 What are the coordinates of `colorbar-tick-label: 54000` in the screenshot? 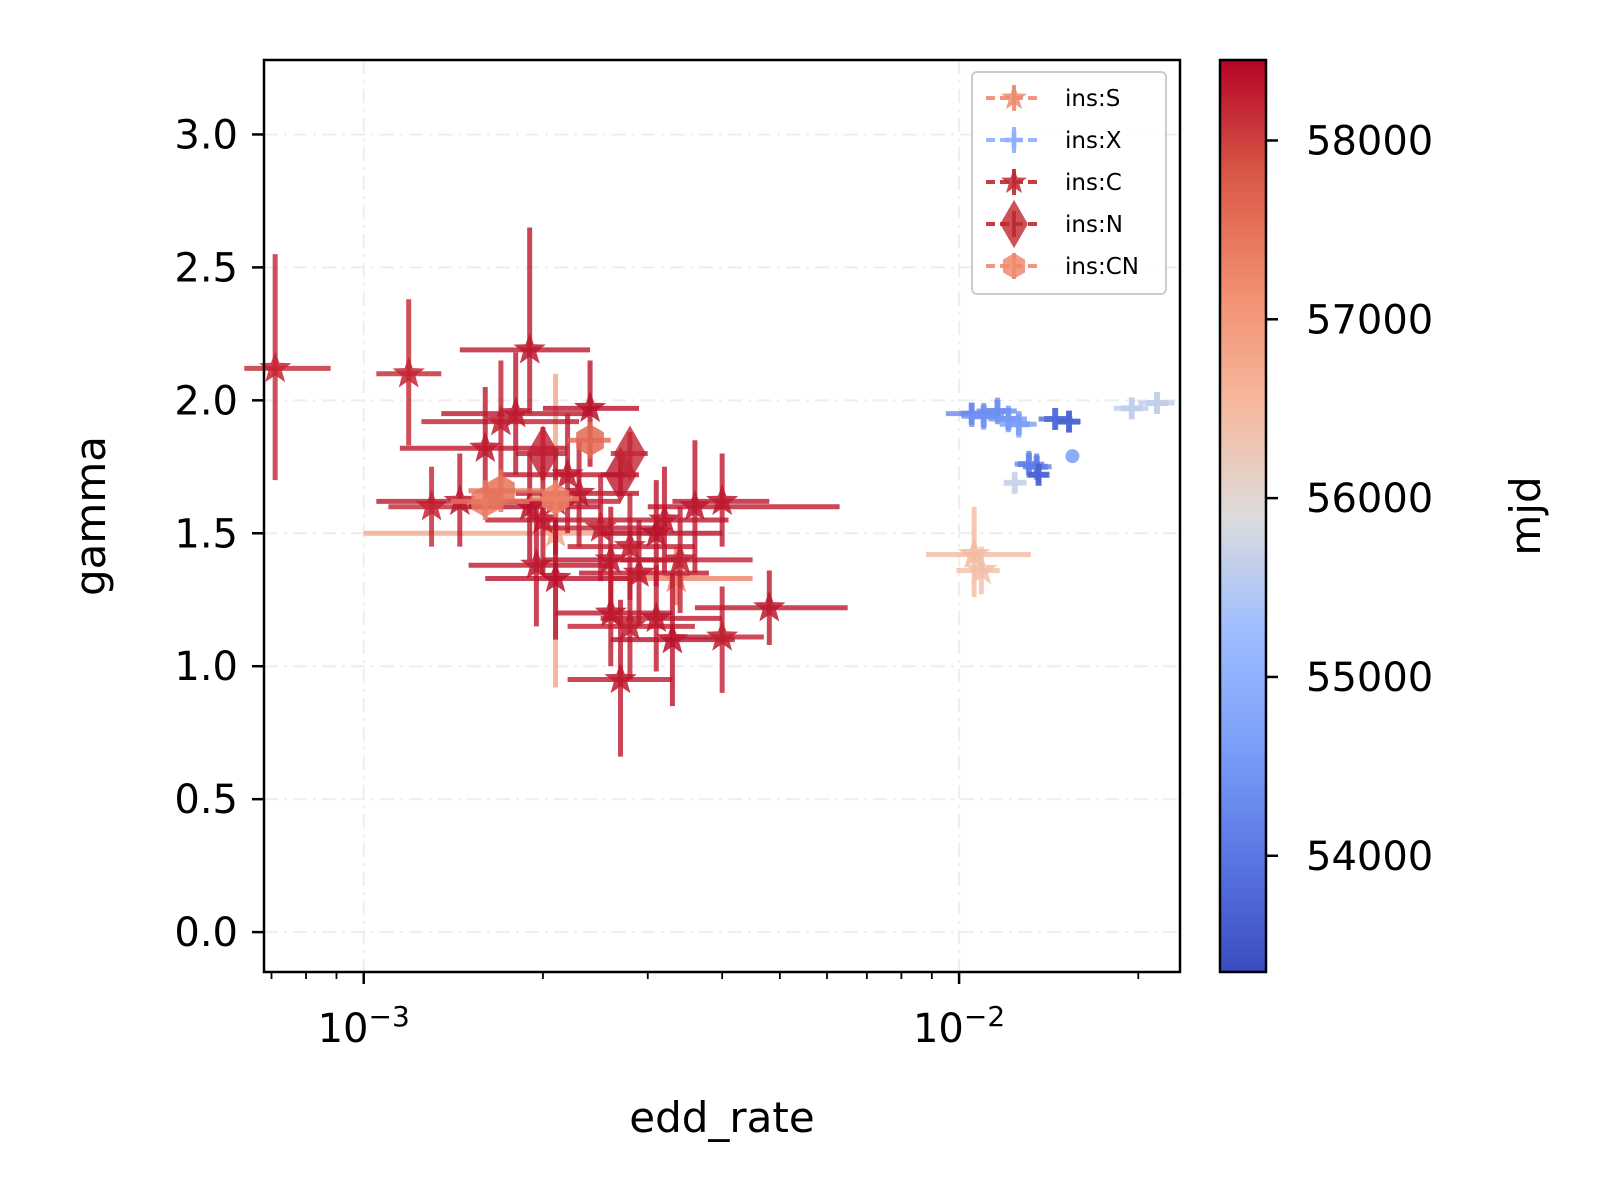 It's located at (1369, 857).